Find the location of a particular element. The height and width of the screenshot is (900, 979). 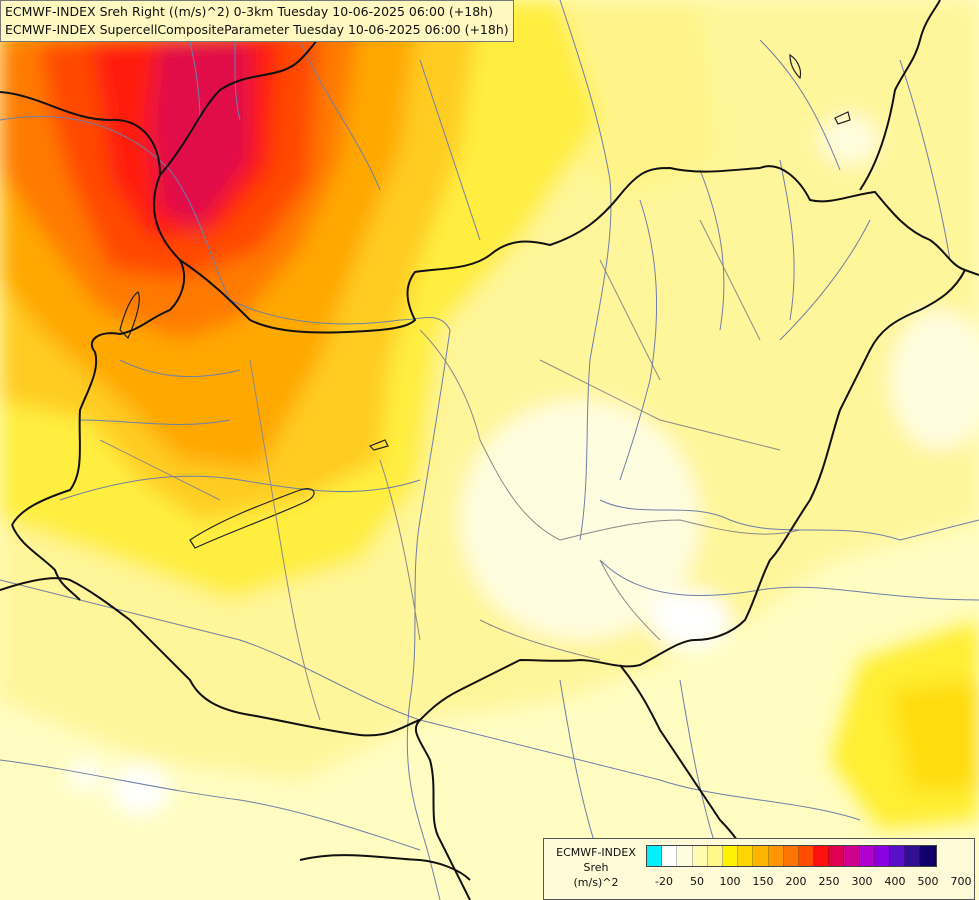

legend-tick-label: 50 is located at coordinates (697, 881).